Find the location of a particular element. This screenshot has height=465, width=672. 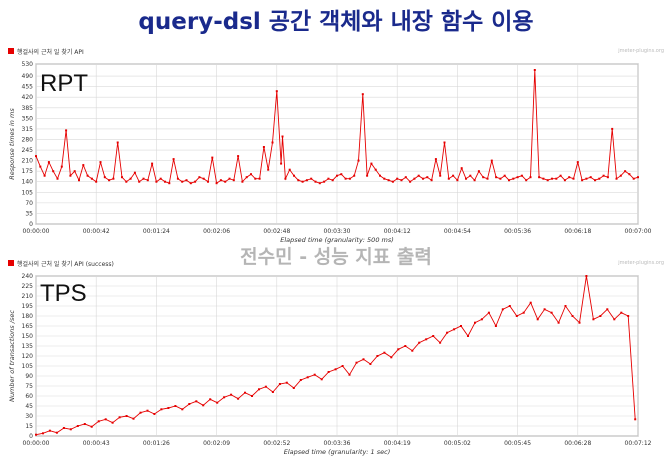

rpt-brand: jmeter-plugins.org is located at coordinates (640, 51).